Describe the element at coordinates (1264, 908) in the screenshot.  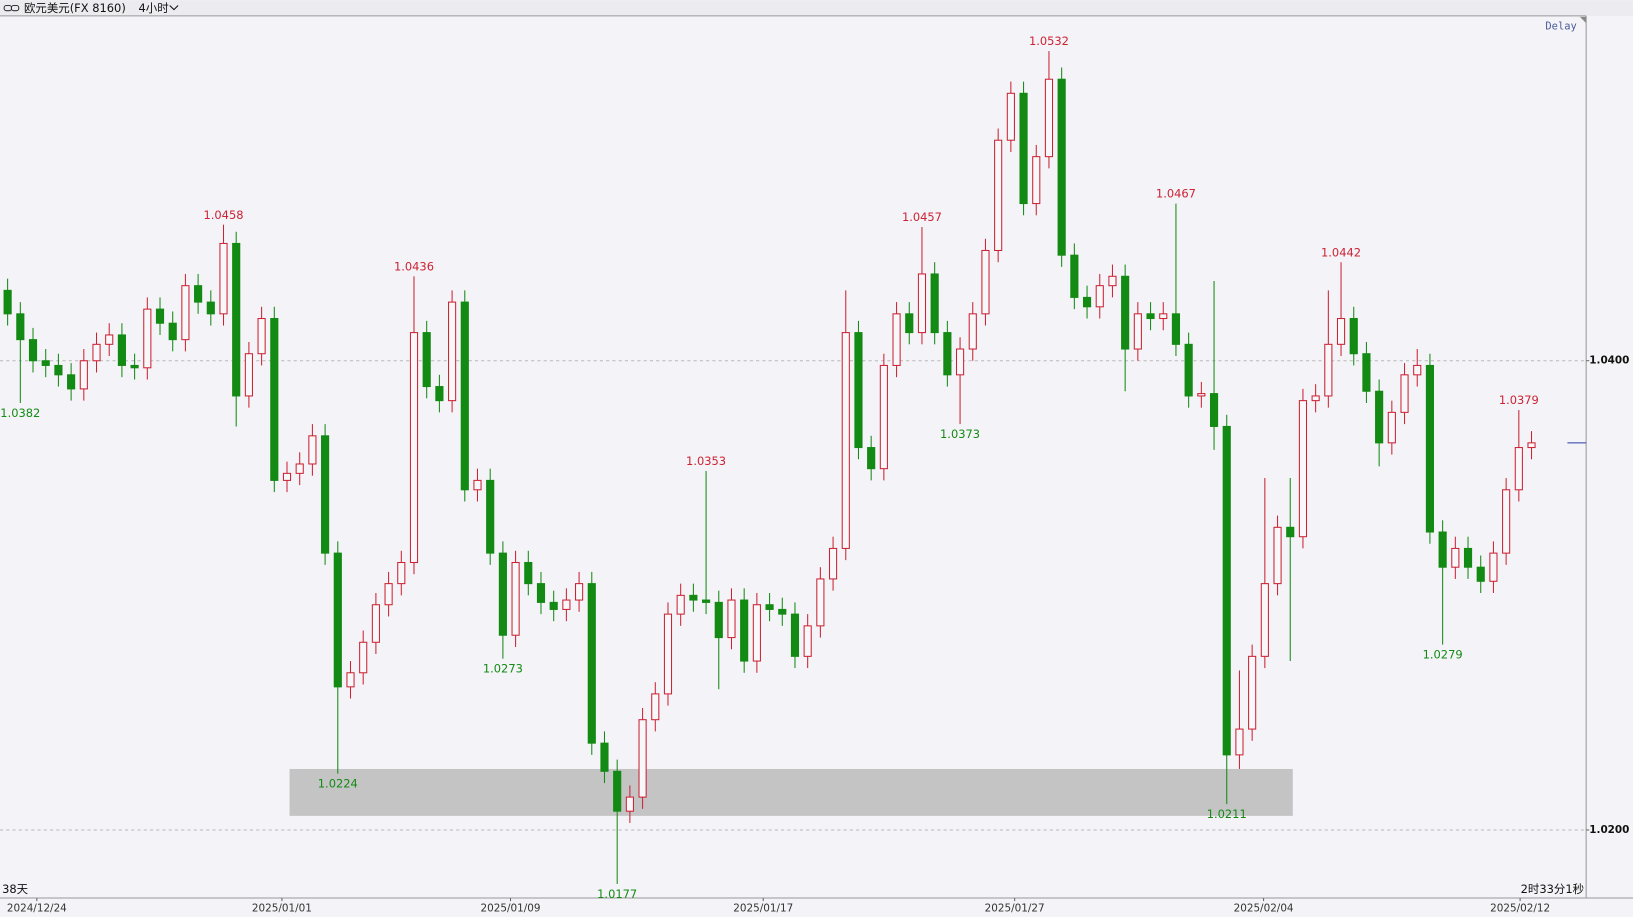
I see `x-tick-label: 2025/02/04` at that location.